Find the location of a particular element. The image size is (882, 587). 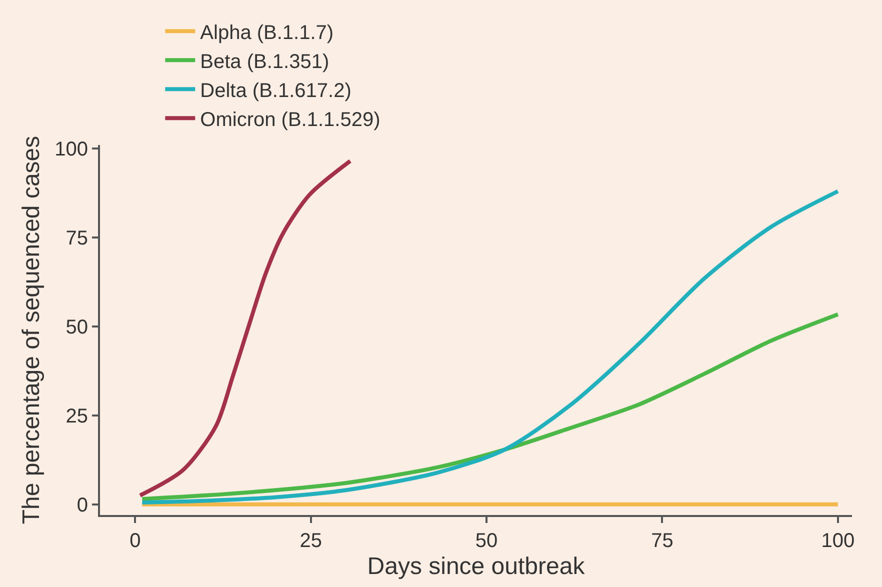

y-tick-label: 50 is located at coordinates (77, 327).